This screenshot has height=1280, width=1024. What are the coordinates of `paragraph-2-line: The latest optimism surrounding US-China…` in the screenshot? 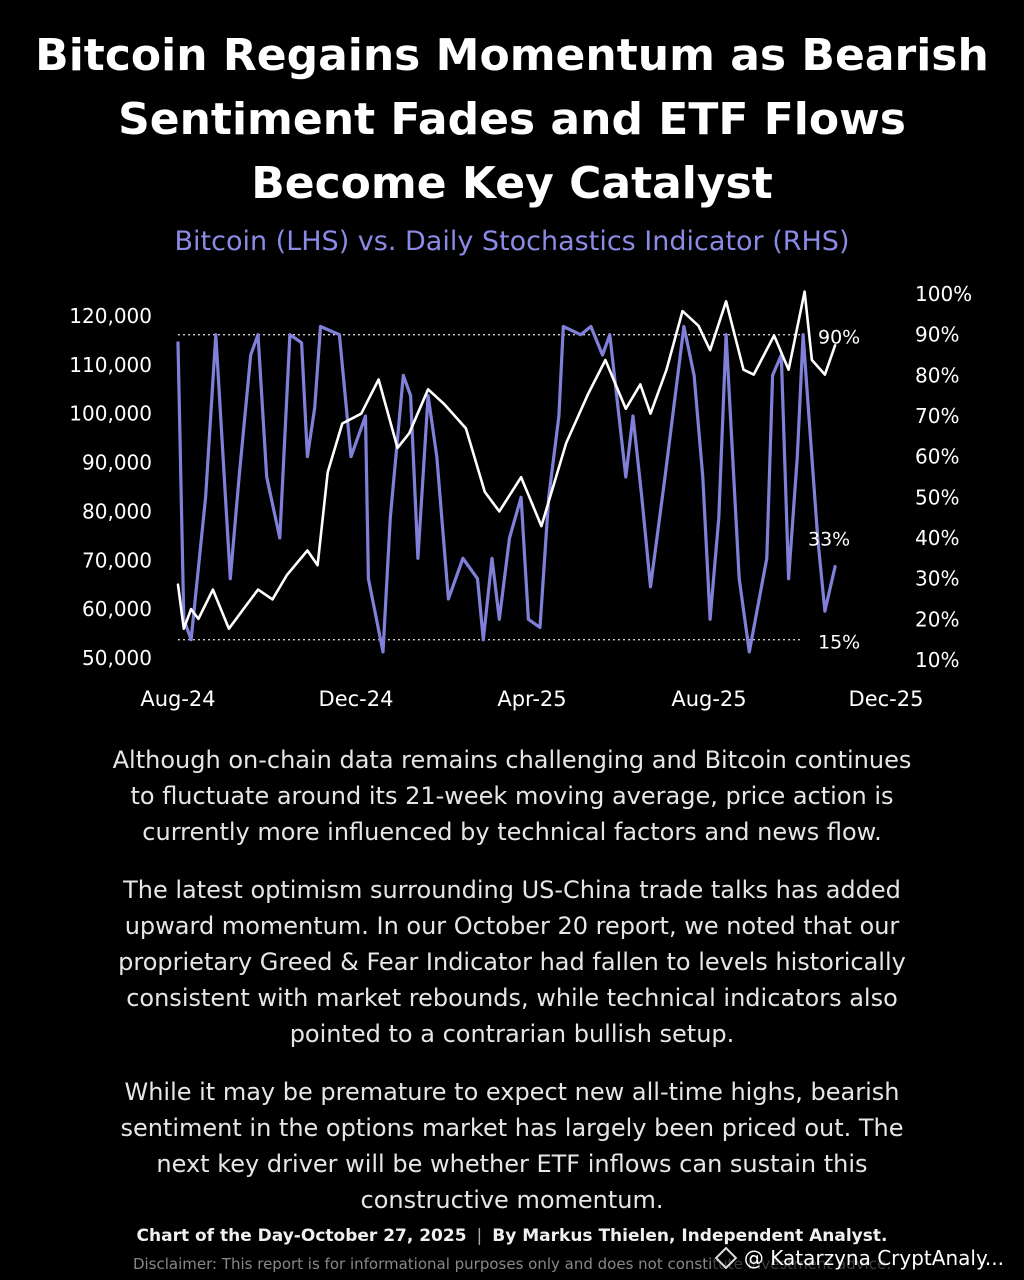 It's located at (512, 890).